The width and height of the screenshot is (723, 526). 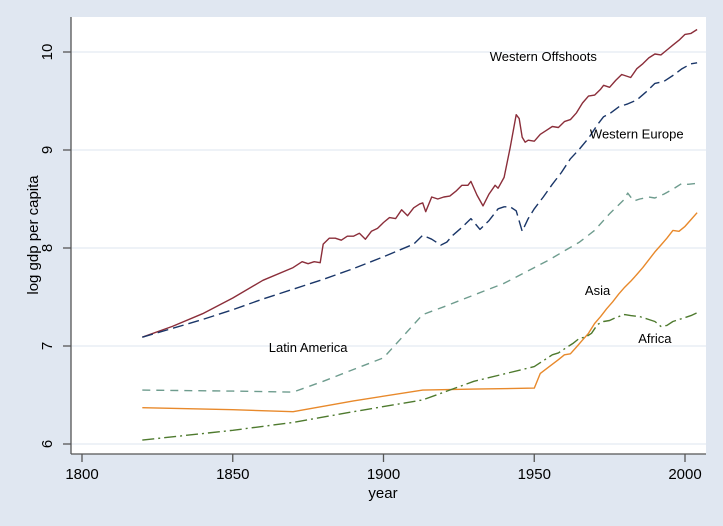 I want to click on series-label-latin-america: Latin America, so click(x=309, y=347).